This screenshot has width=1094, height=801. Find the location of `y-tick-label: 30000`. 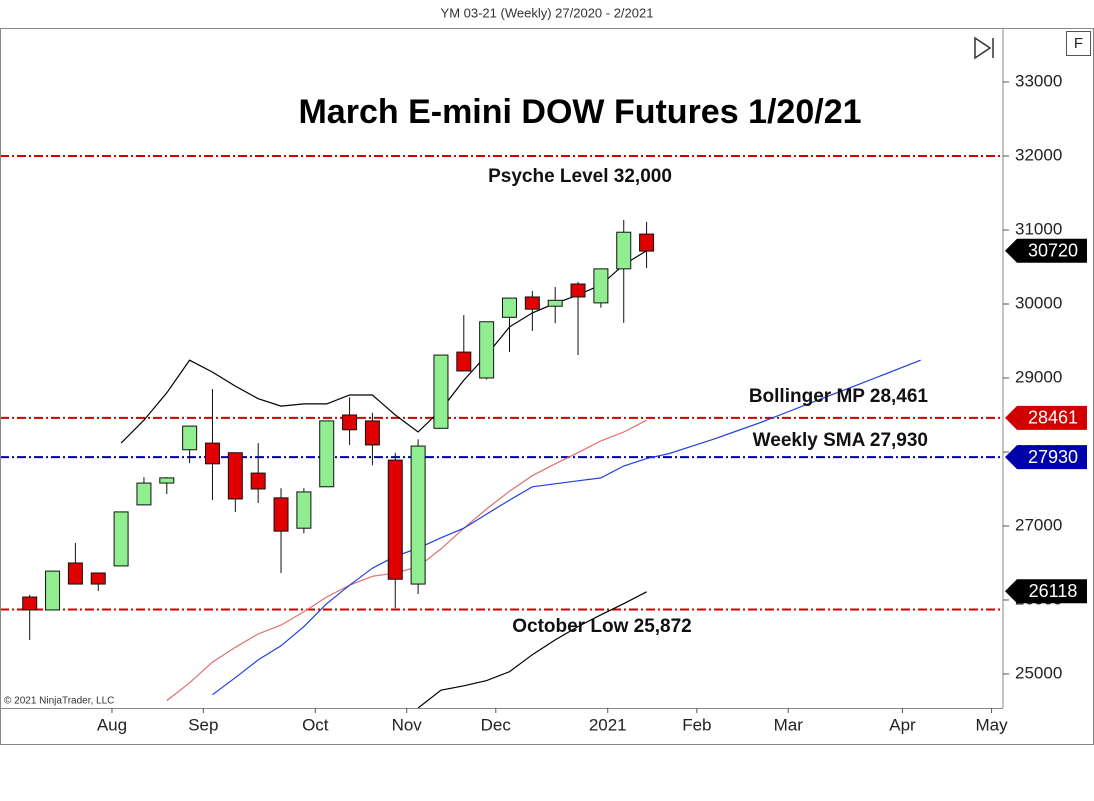

y-tick-label: 30000 is located at coordinates (1038, 302).